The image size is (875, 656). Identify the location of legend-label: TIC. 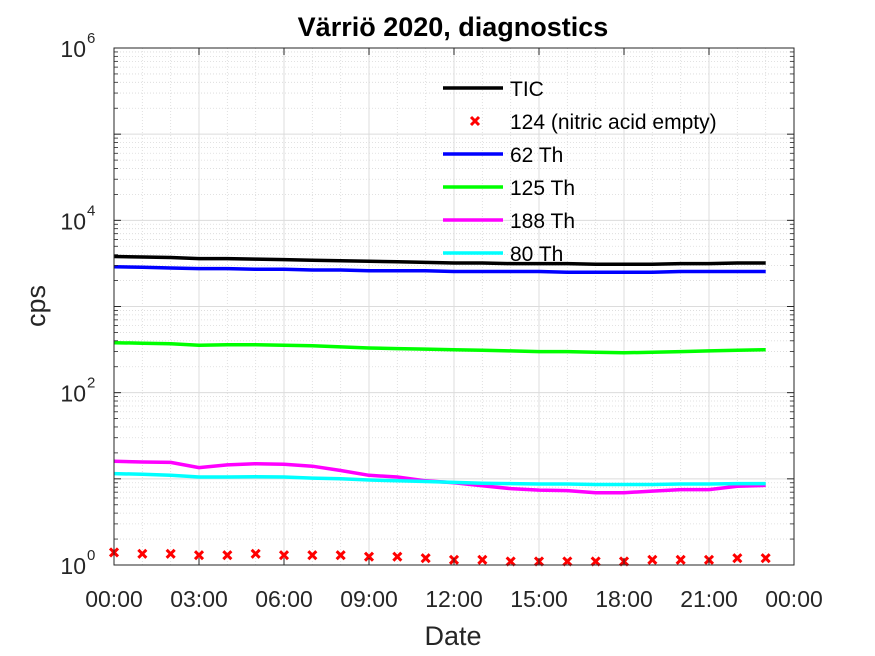
(527, 89).